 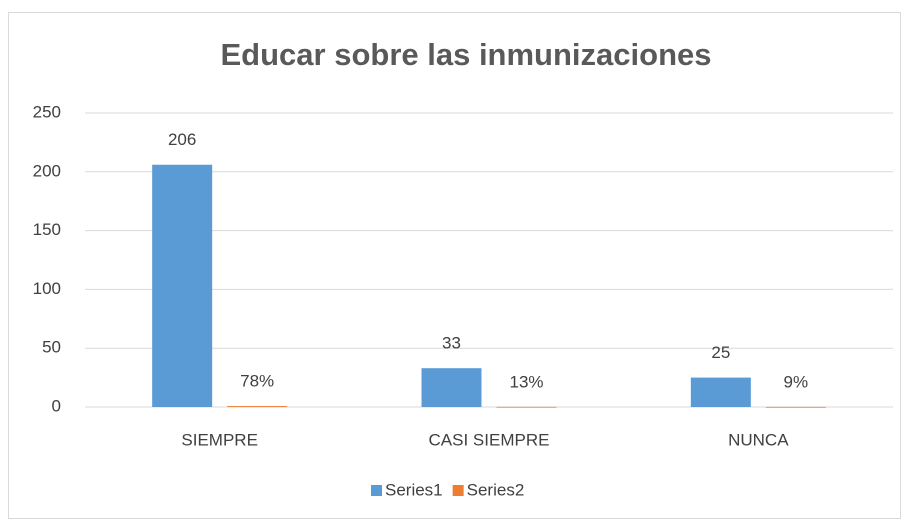 What do you see at coordinates (47, 170) in the screenshot?
I see `y-tick-label: 200` at bounding box center [47, 170].